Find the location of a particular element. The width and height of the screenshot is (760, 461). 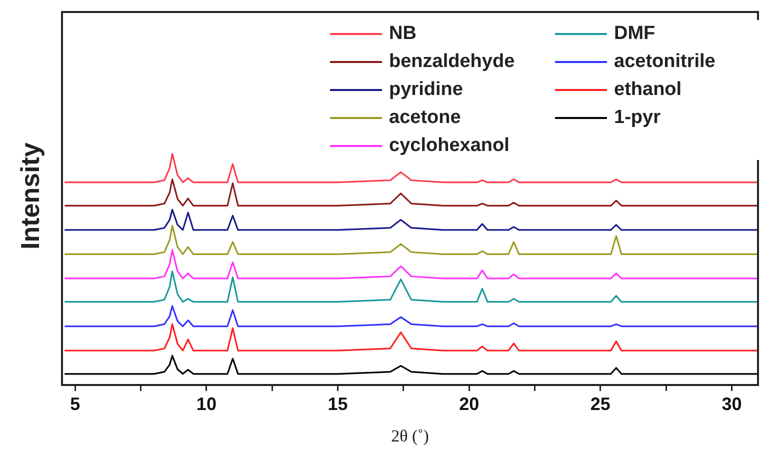

legend-label: cyclohexanol is located at coordinates (449, 146).